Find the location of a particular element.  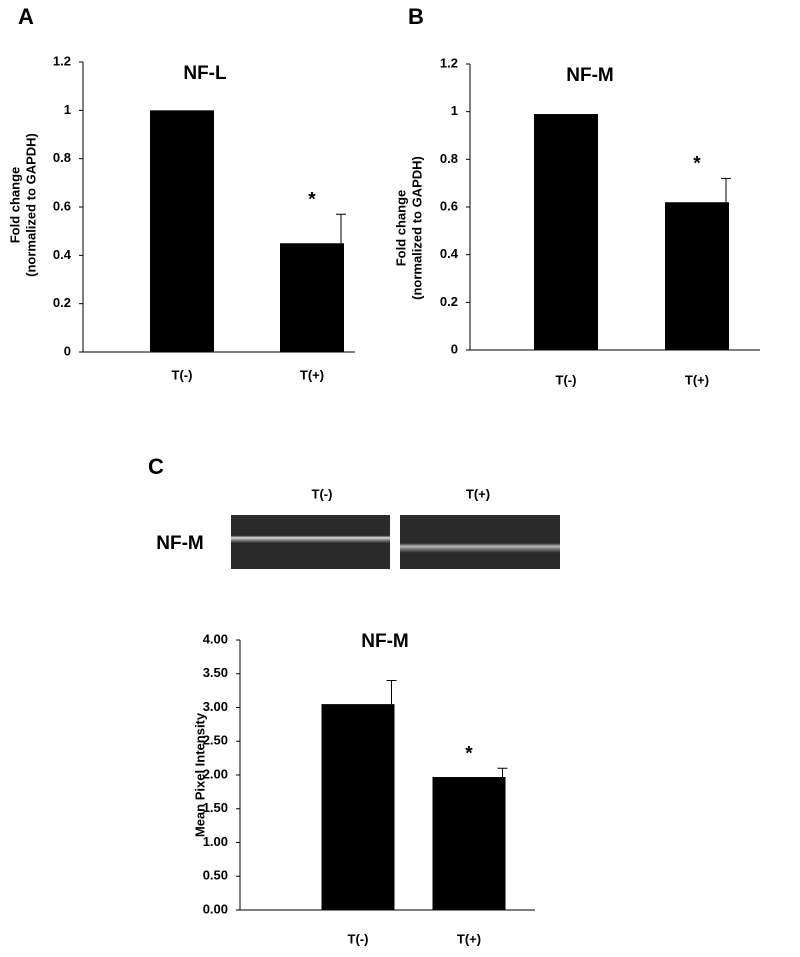

blot-lane-label: T(+) is located at coordinates (478, 493).